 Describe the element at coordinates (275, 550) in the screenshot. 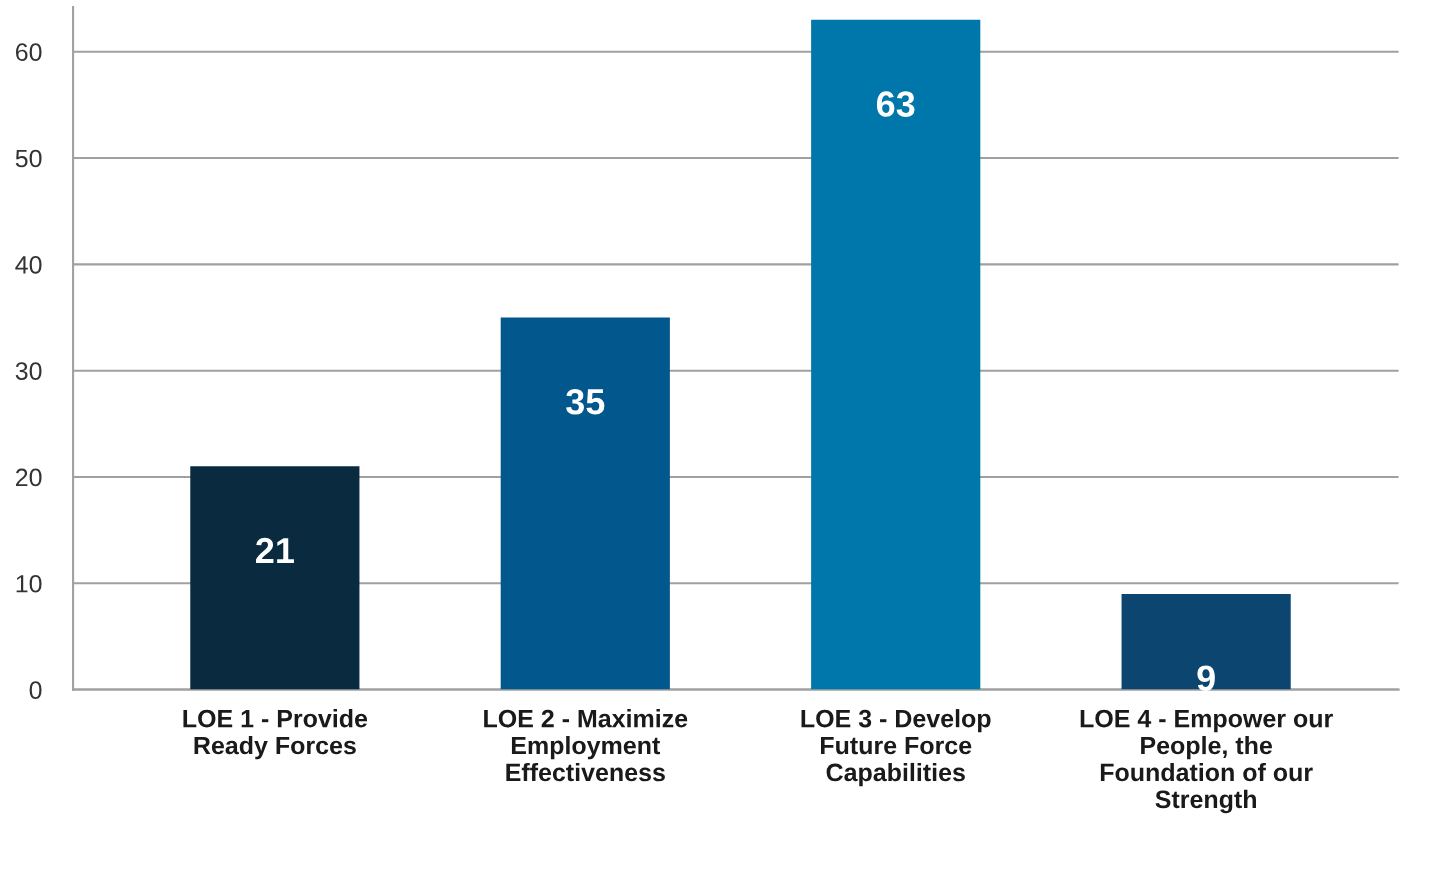

I see `data-label: 21` at that location.